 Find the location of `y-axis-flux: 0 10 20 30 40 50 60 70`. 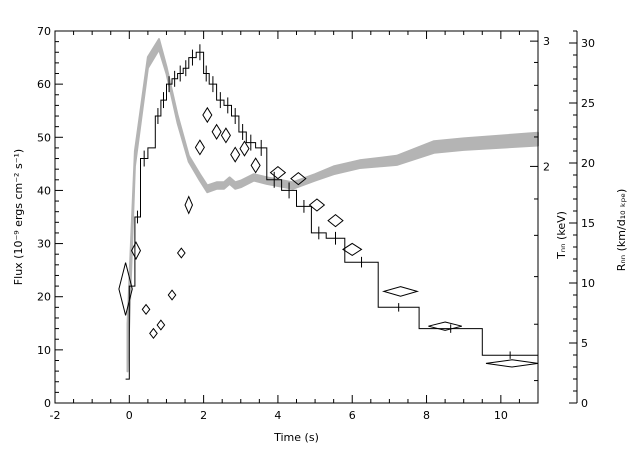

y-axis-flux: 0 10 20 30 40 50 60 70 is located at coordinates (50, 217).